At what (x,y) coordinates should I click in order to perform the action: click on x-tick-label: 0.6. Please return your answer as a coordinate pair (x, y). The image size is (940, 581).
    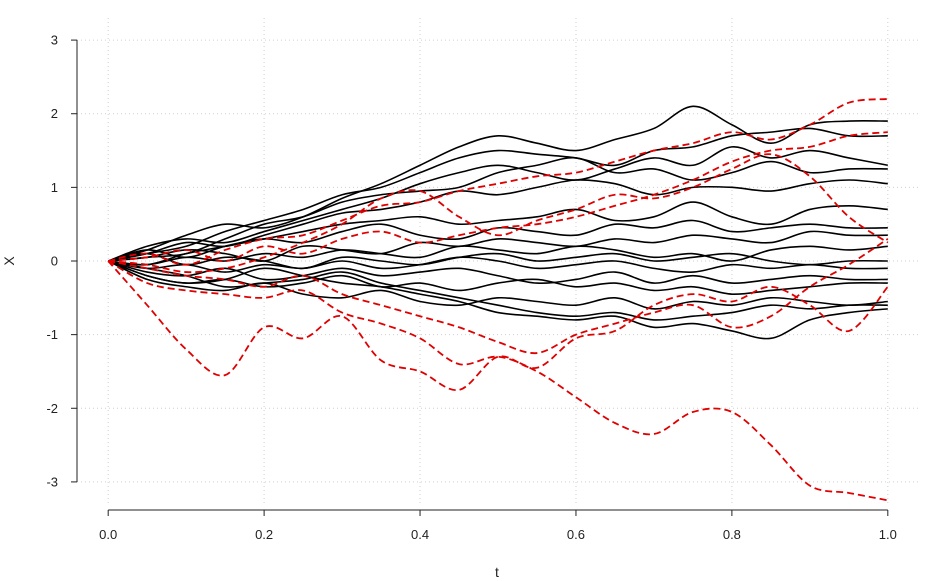
    Looking at the image, I should click on (576, 534).